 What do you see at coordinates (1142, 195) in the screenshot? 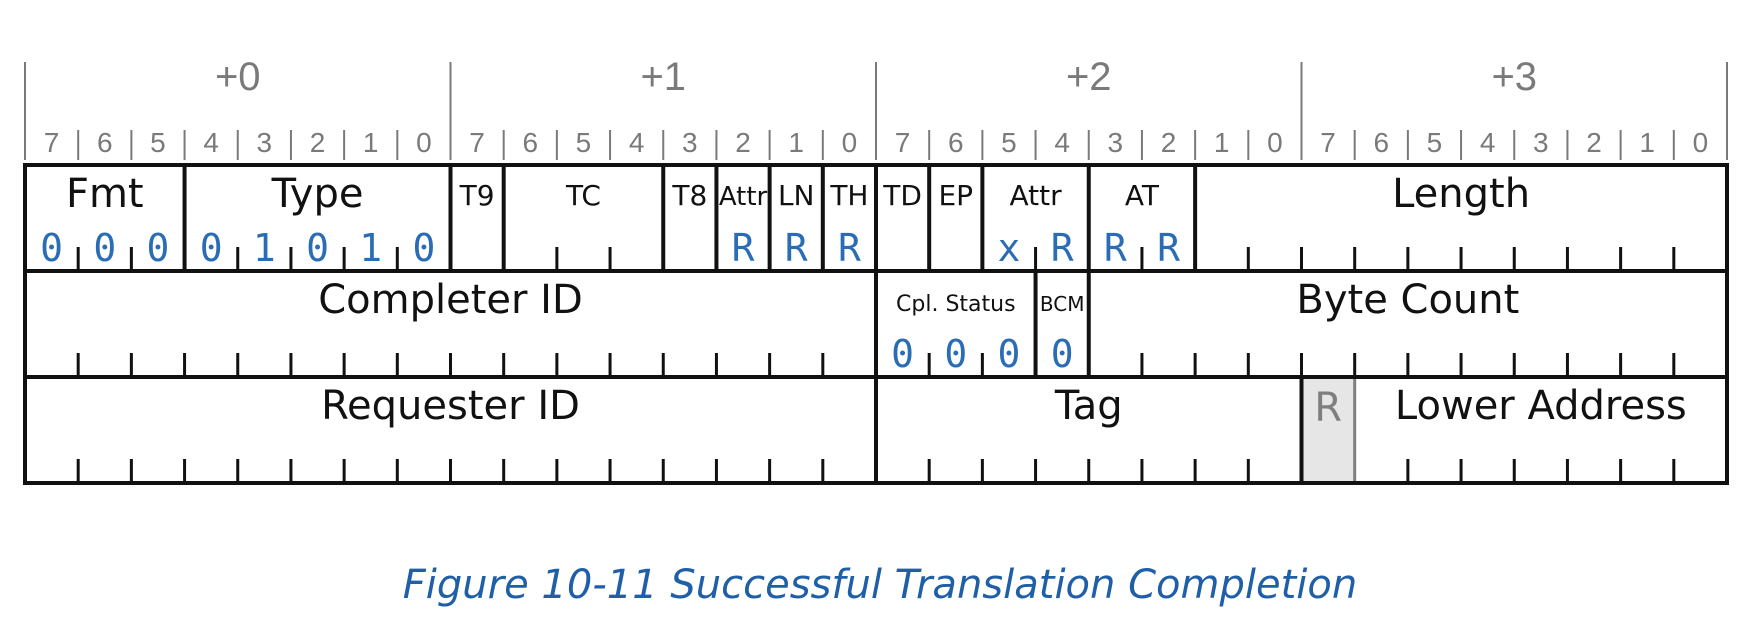
I see `field-name: AT` at bounding box center [1142, 195].